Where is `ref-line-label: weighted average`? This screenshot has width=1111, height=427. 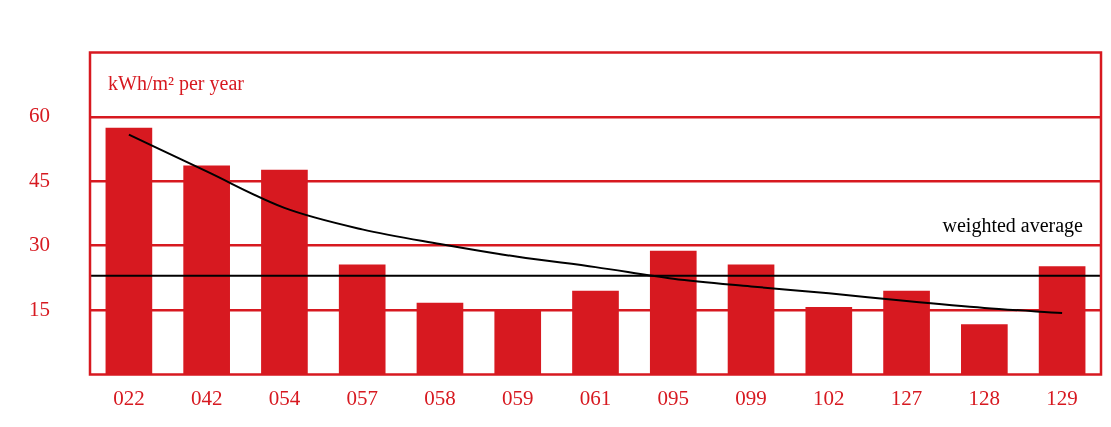
ref-line-label: weighted average is located at coordinates (1013, 225).